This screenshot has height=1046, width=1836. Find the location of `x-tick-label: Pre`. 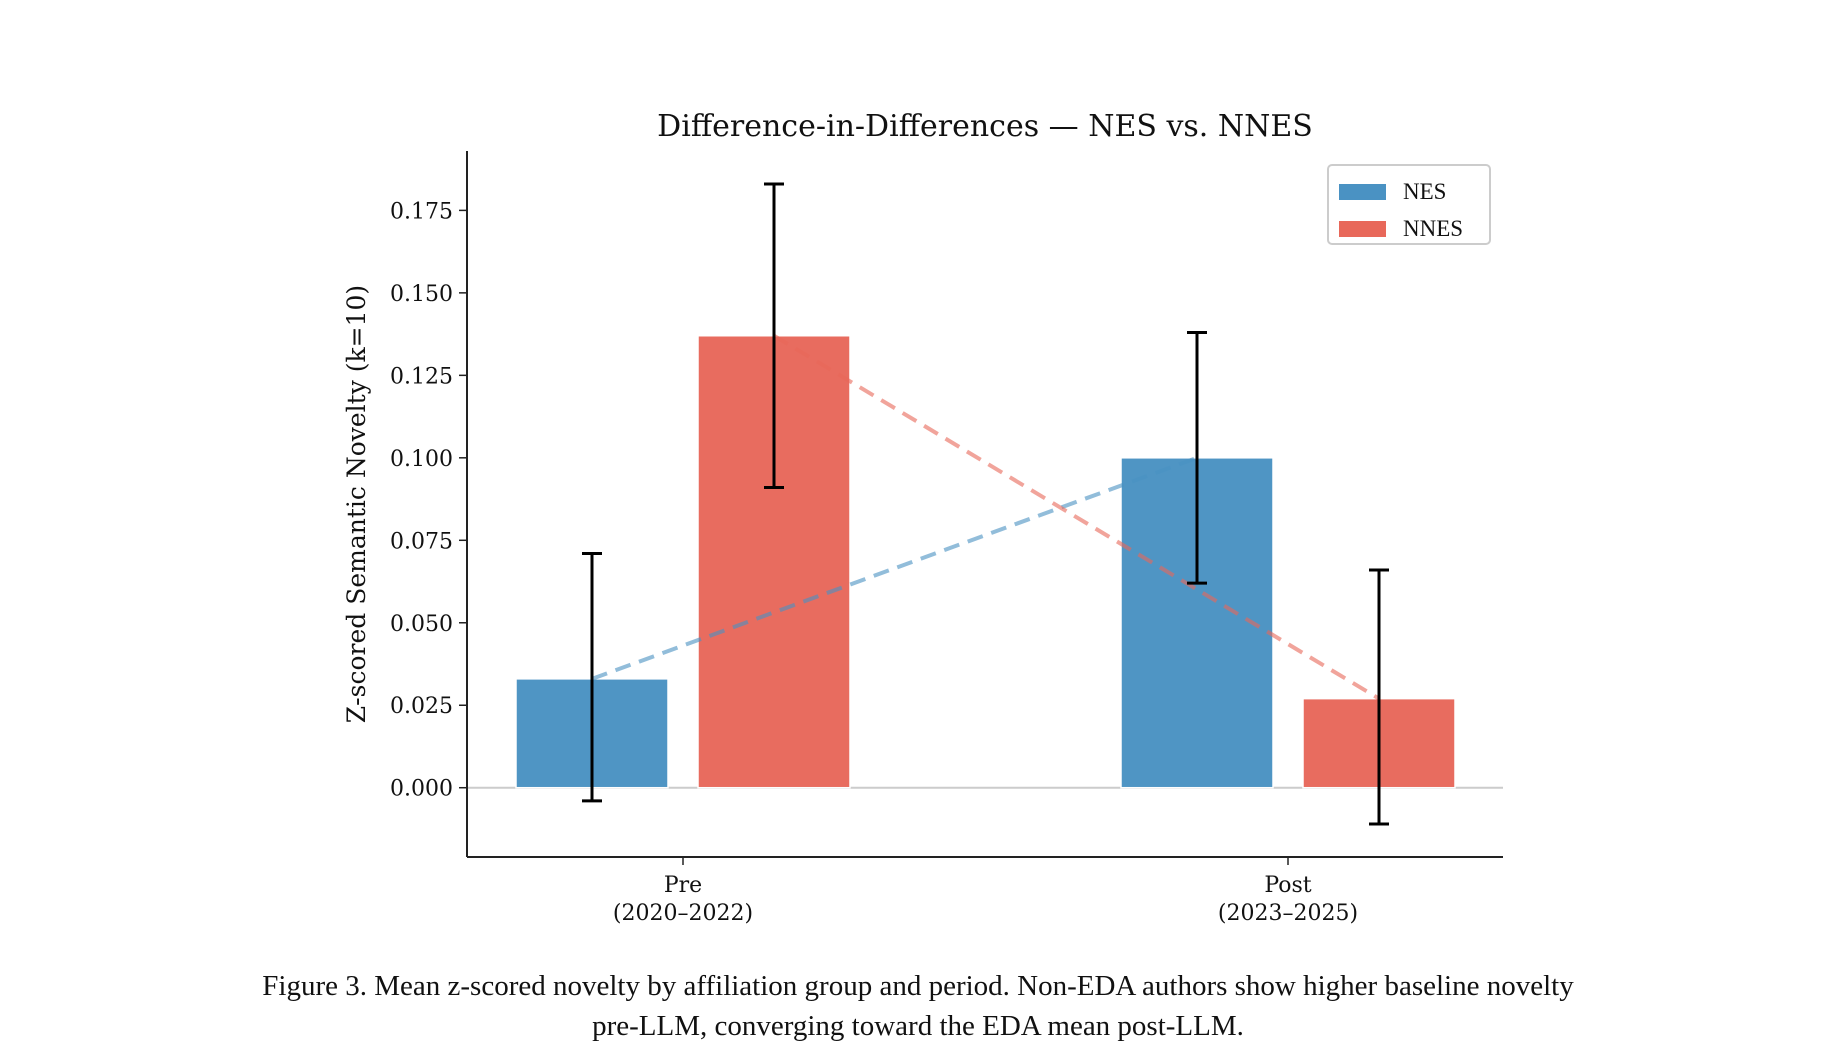

x-tick-label: Pre is located at coordinates (683, 885).